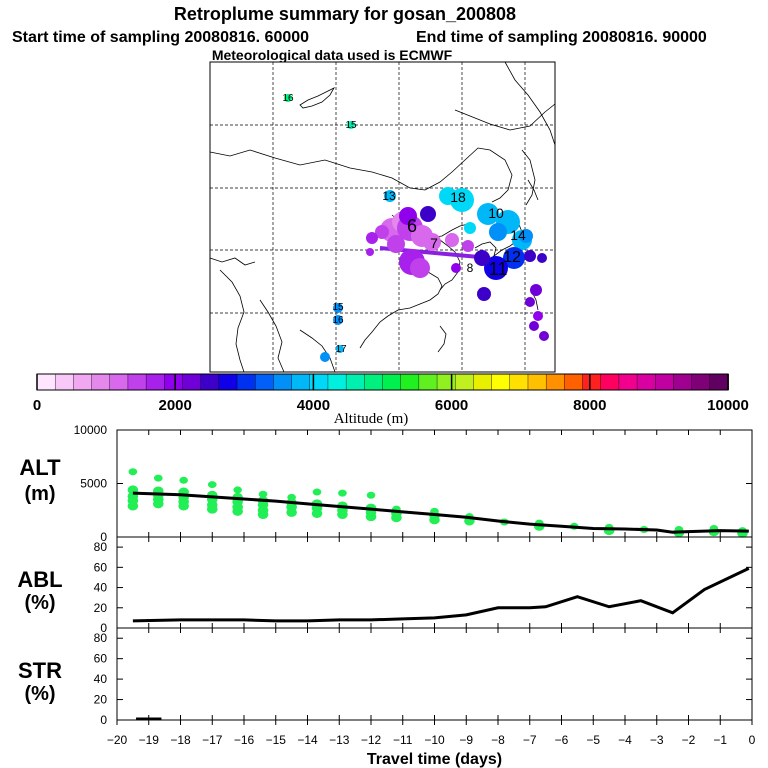 The width and height of the screenshot is (768, 768). Describe the element at coordinates (40, 467) in the screenshot. I see `panel-ylabel: ALT` at that location.